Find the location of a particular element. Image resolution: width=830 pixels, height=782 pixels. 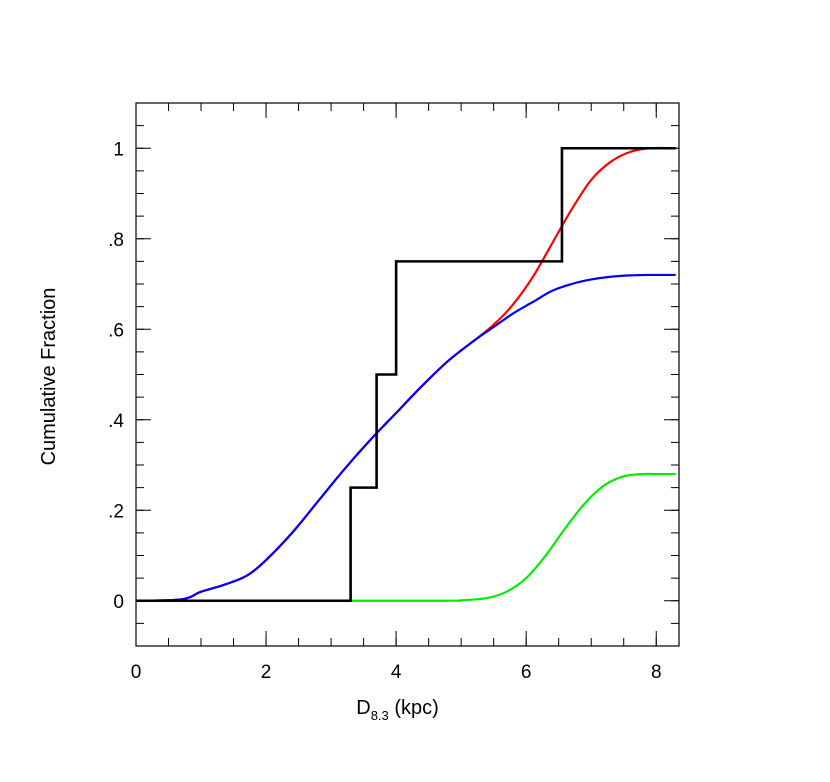

y-tick-label: 0 is located at coordinates (118, 602).